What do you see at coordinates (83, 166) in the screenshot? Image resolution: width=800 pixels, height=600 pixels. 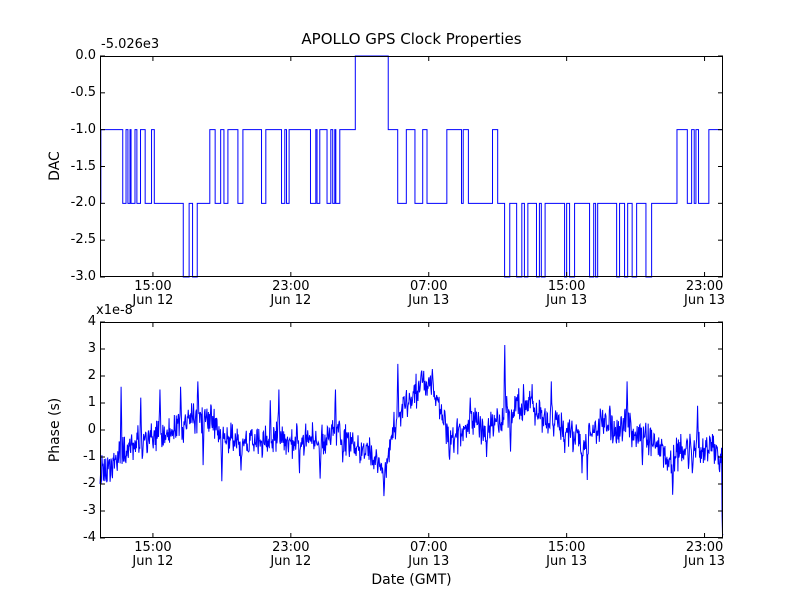 I see `top-y-tick-label: -1.5` at bounding box center [83, 166].